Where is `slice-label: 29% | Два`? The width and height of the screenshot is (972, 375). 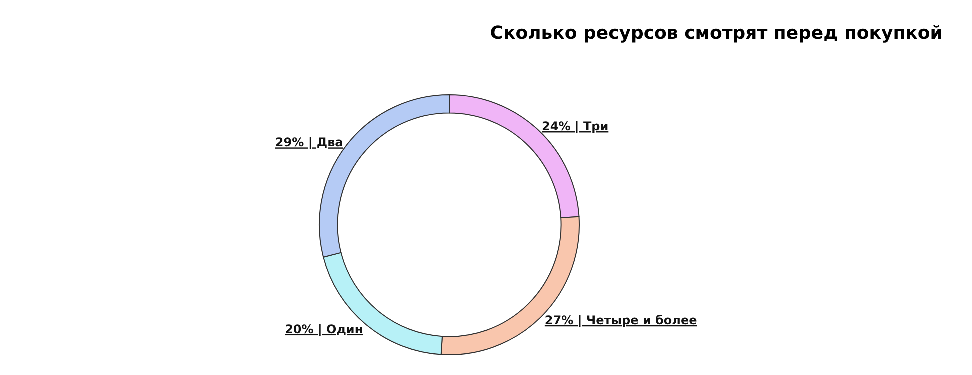 slice-label: 29% | Два is located at coordinates (309, 143).